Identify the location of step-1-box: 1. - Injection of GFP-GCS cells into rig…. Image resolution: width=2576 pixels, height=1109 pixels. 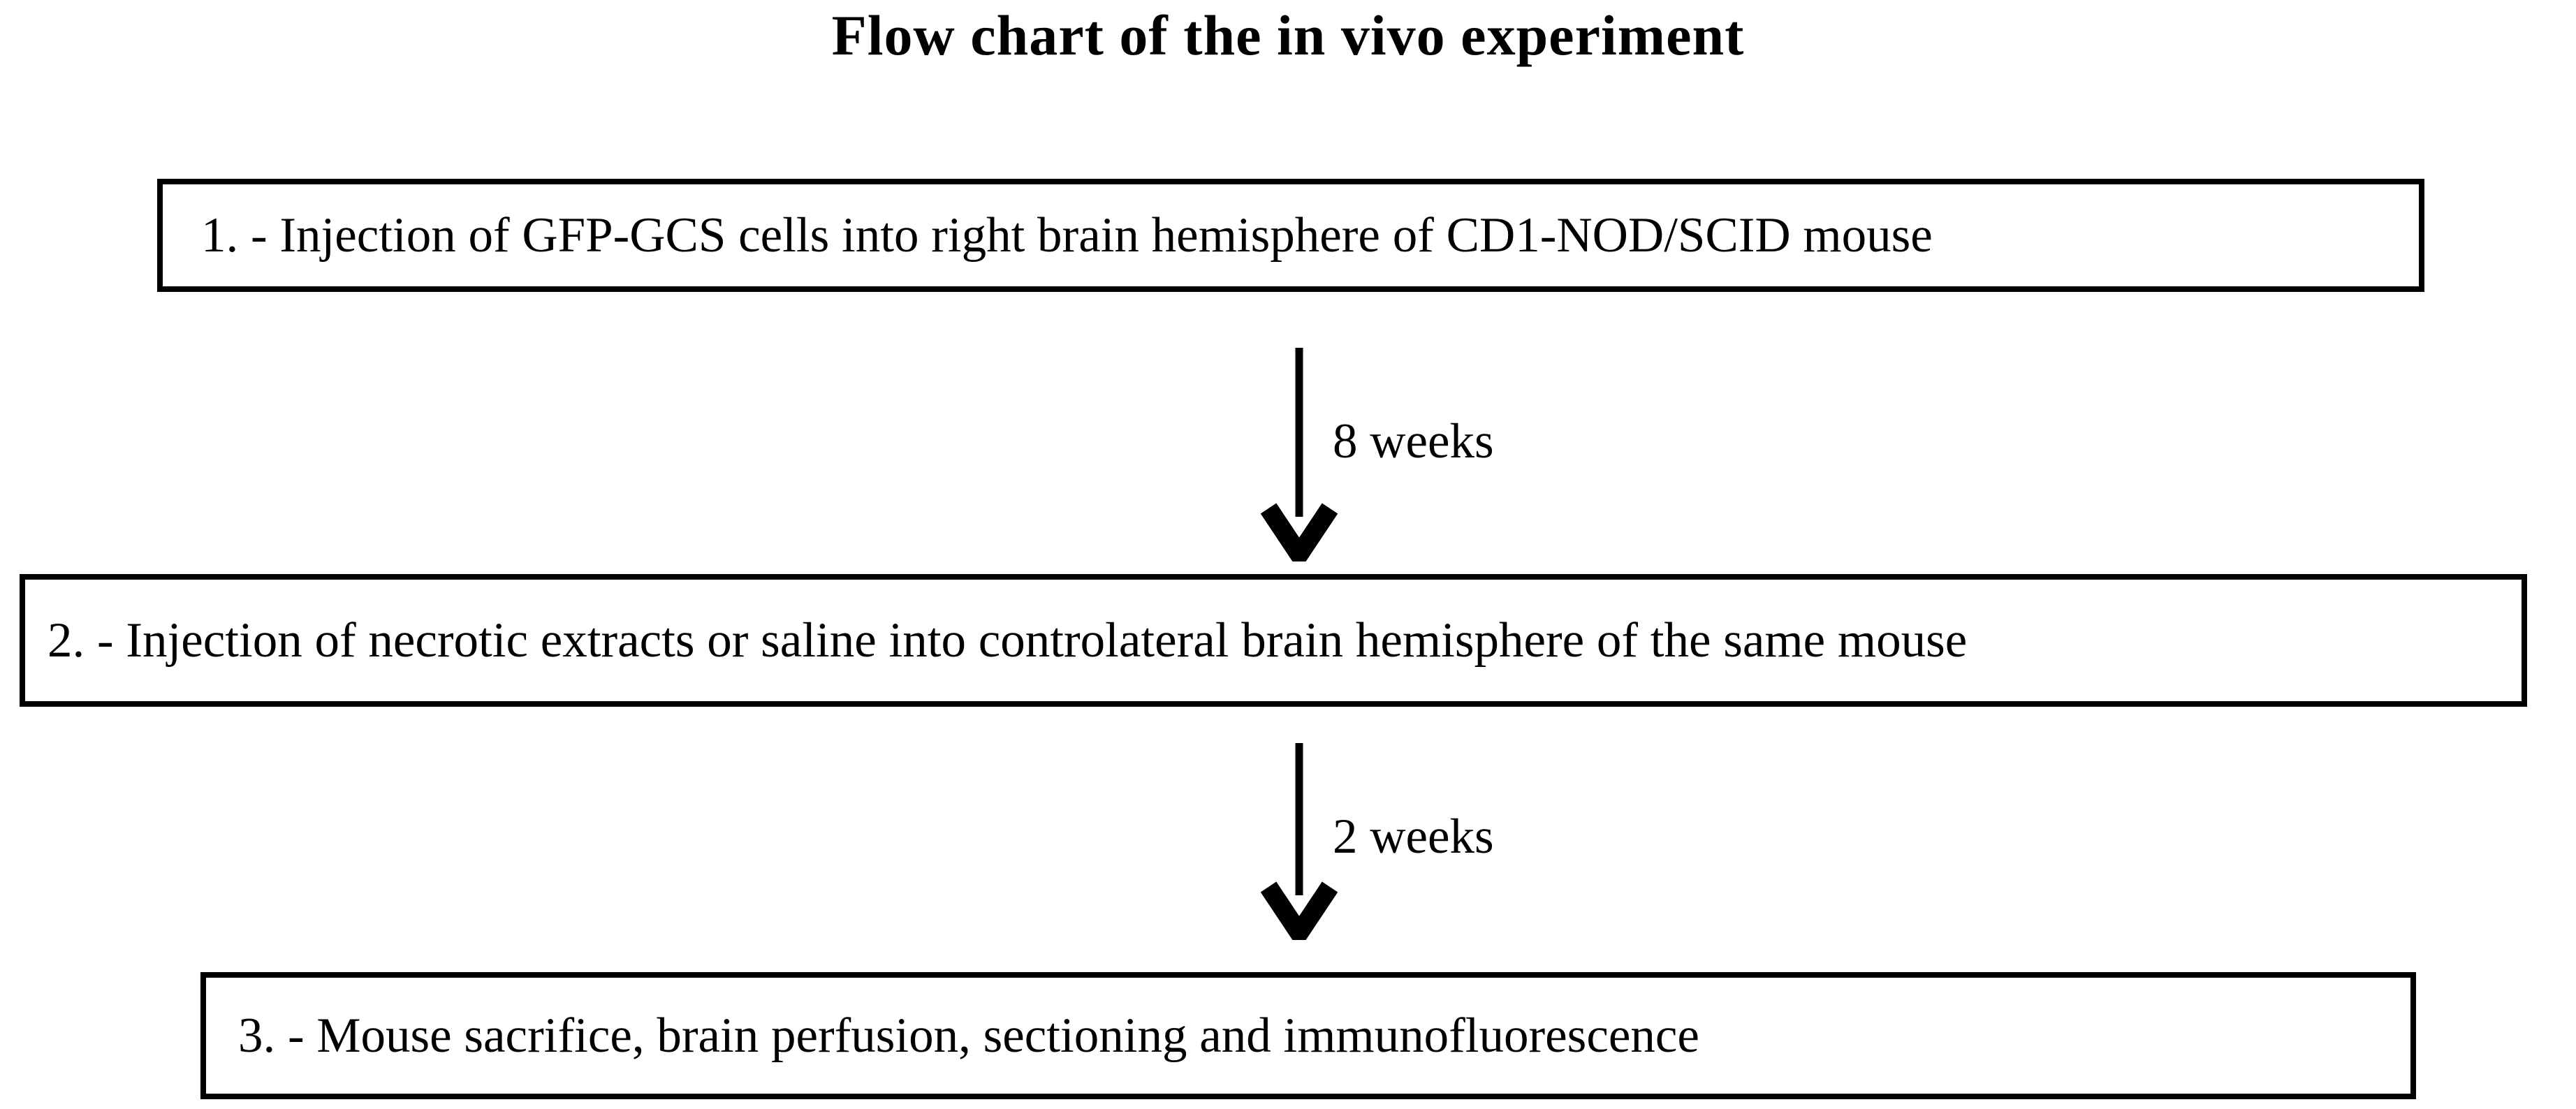
(1290, 235).